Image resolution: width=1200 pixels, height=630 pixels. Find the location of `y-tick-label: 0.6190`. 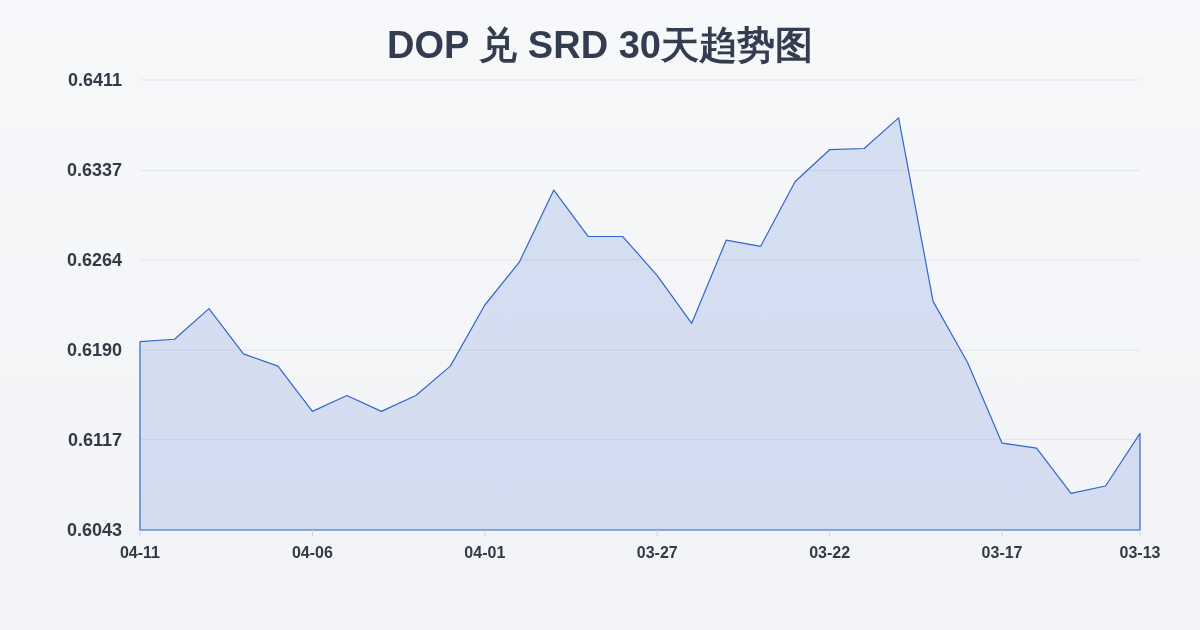

y-tick-label: 0.6190 is located at coordinates (94, 350).